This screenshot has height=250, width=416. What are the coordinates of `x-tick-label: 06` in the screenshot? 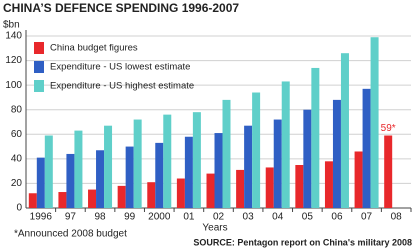 It's located at (337, 217).